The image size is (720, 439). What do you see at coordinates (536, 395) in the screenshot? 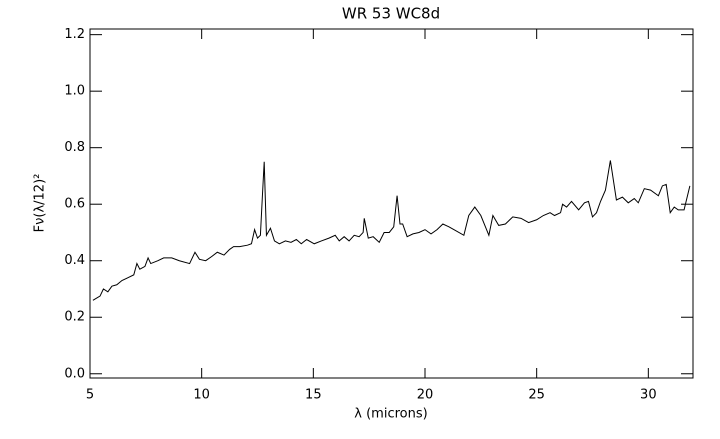
I see `x-tick-label: 25` at bounding box center [536, 395].